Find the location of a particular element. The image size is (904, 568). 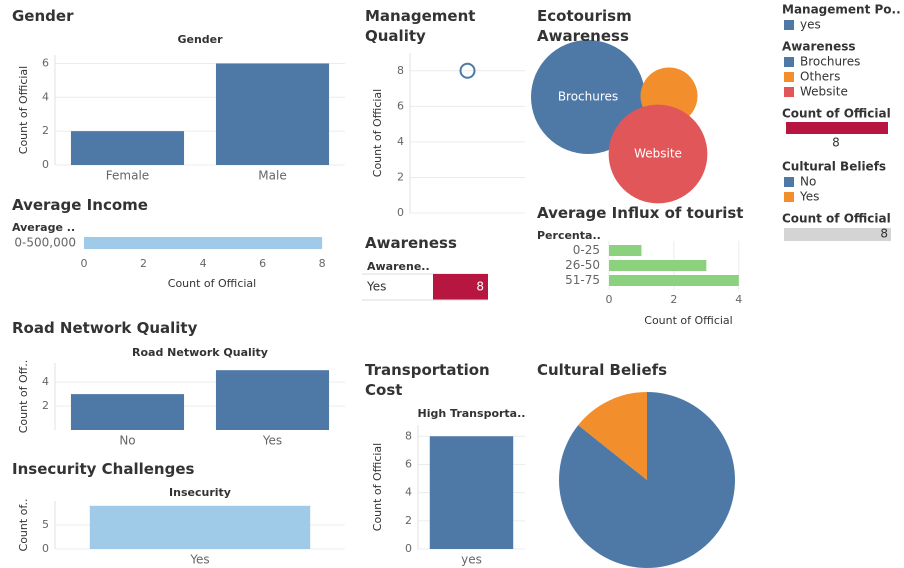

x-tick-label: Female is located at coordinates (127, 176).